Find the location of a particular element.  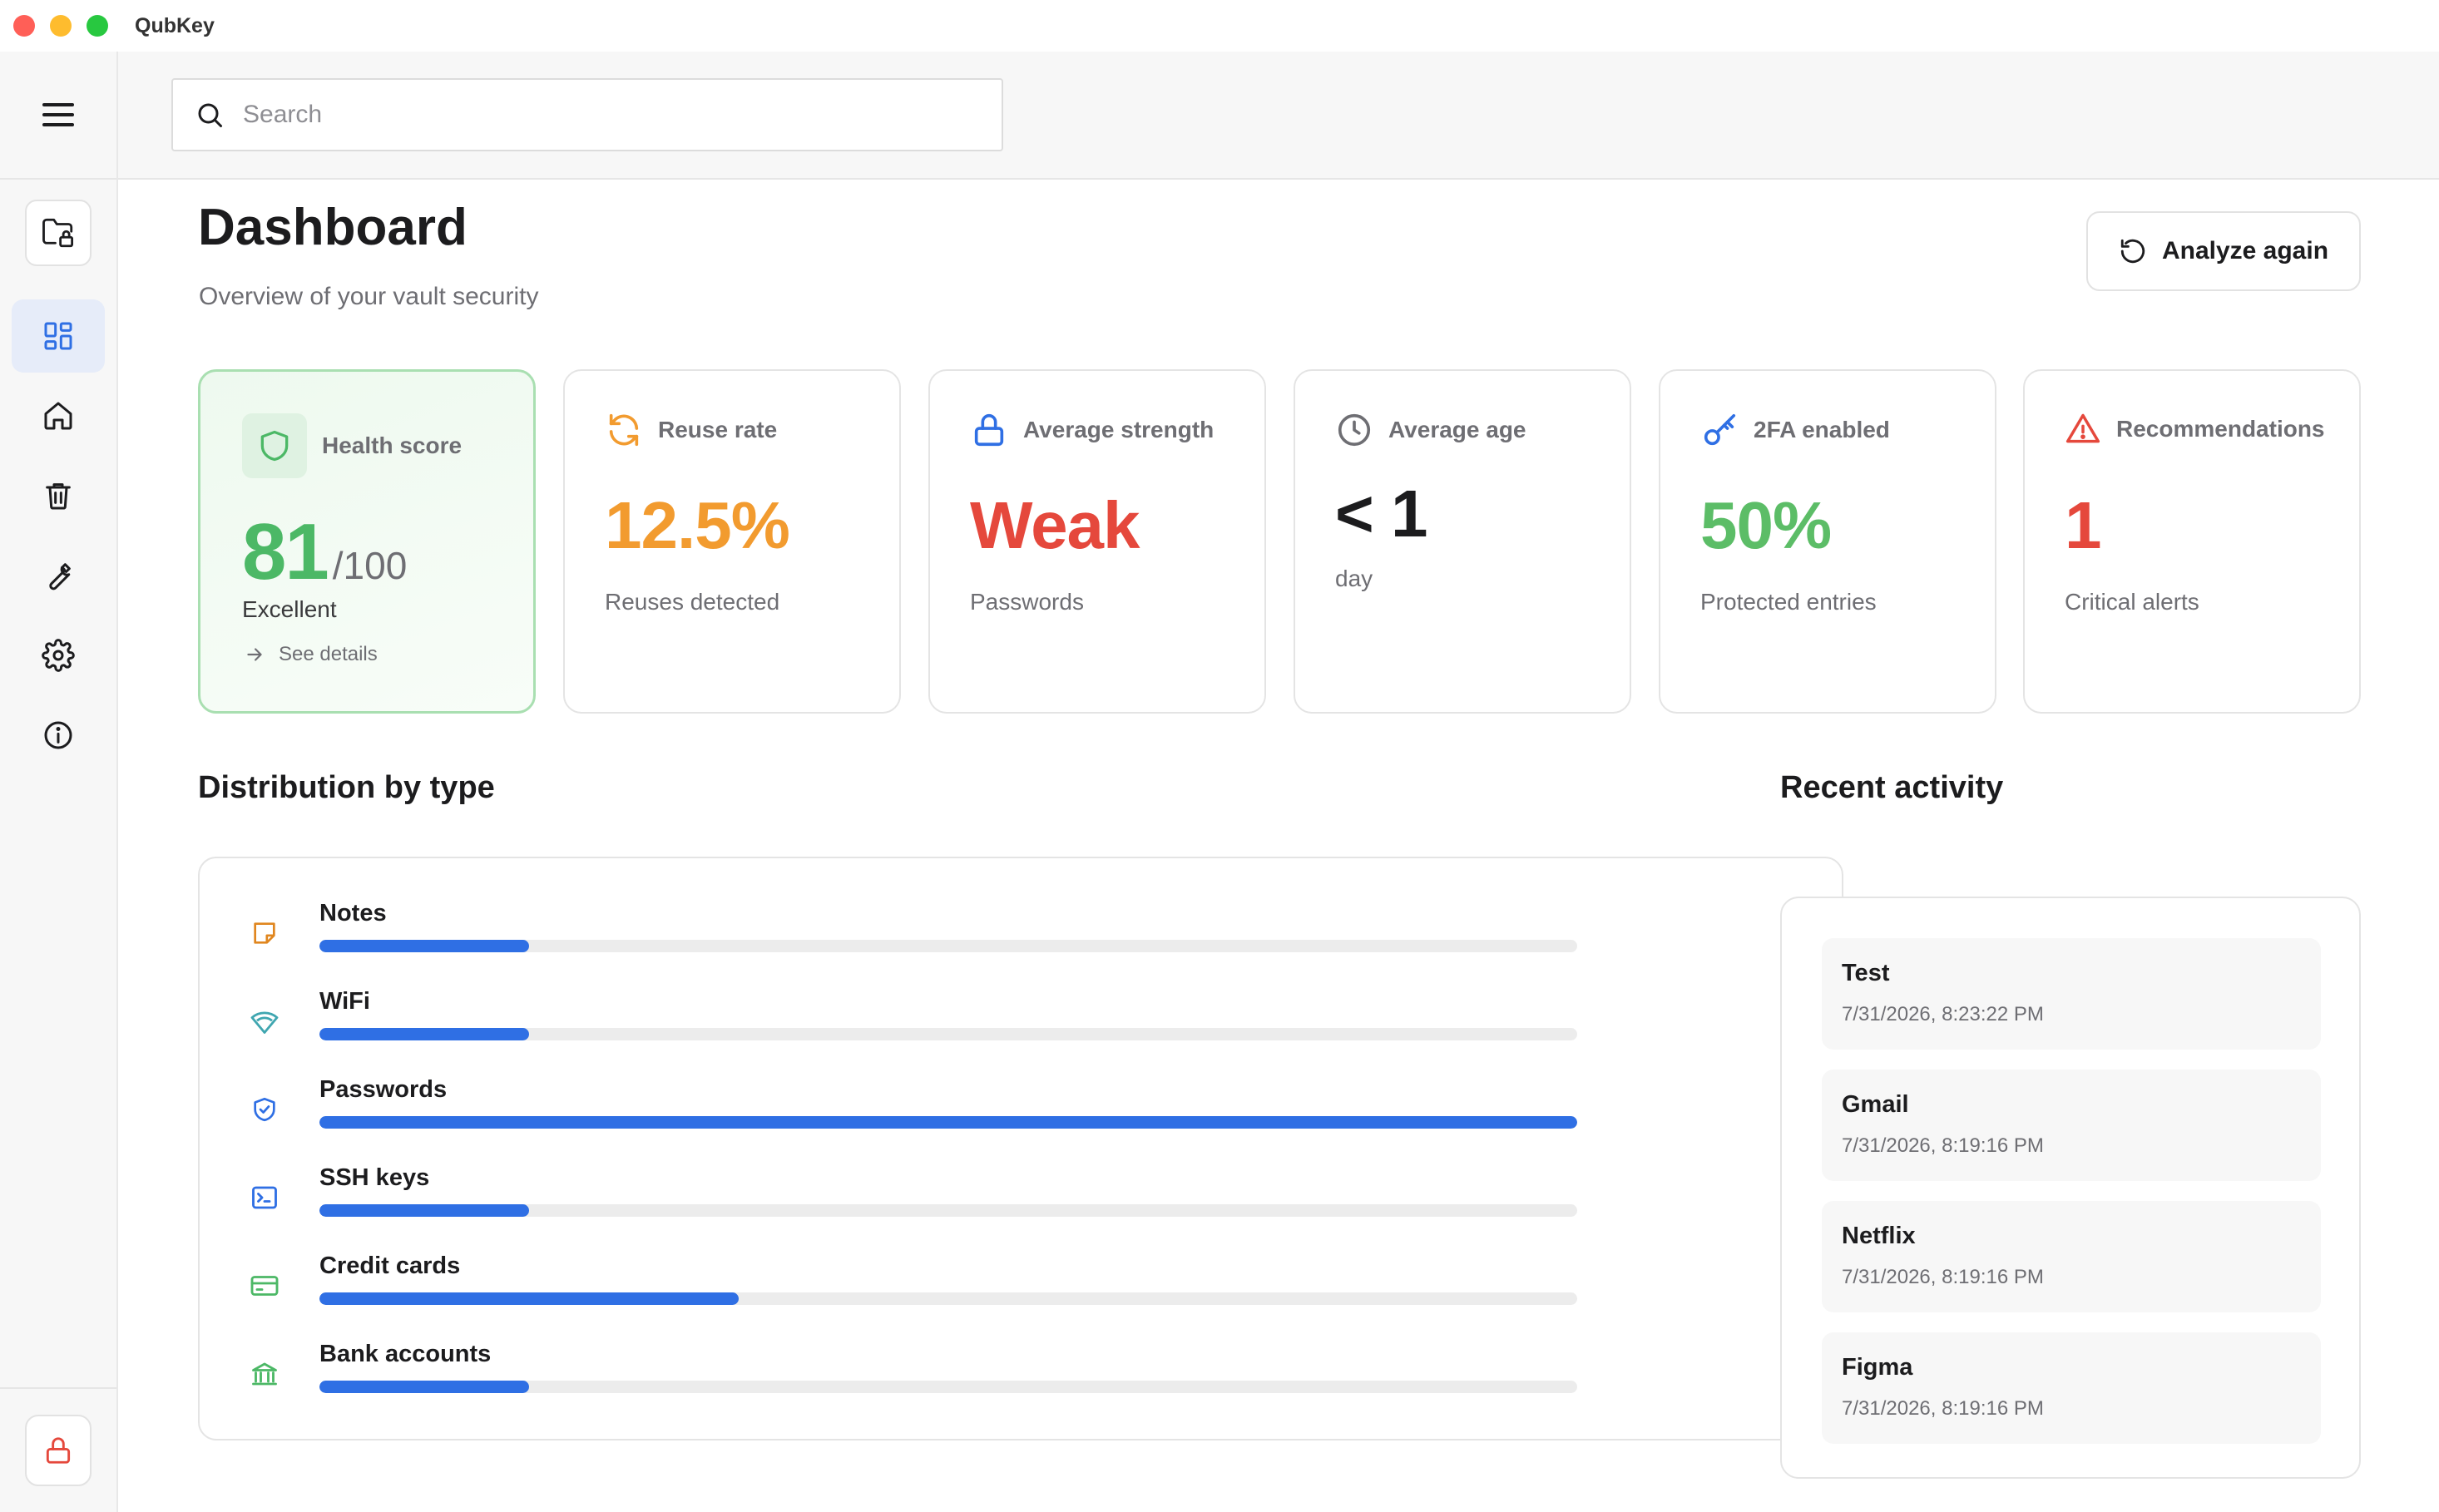

search-icon is located at coordinates (210, 115).